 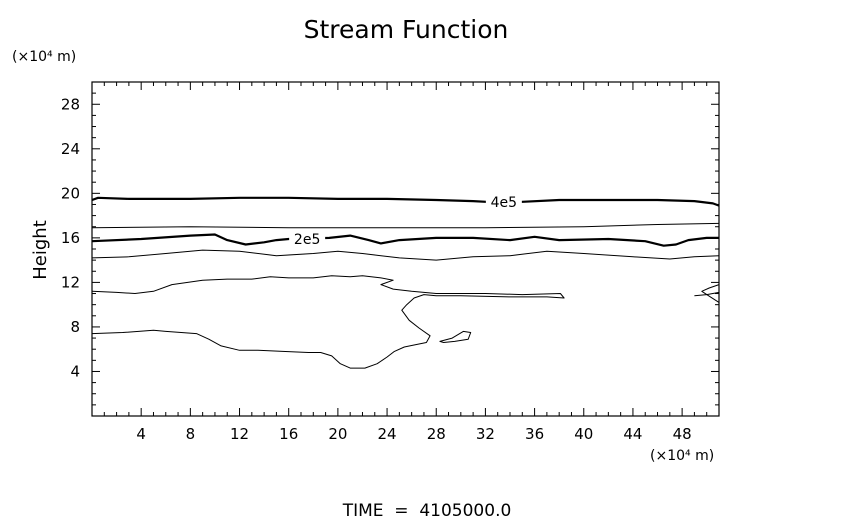 What do you see at coordinates (583, 434) in the screenshot?
I see `x-tick-label: 40` at bounding box center [583, 434].